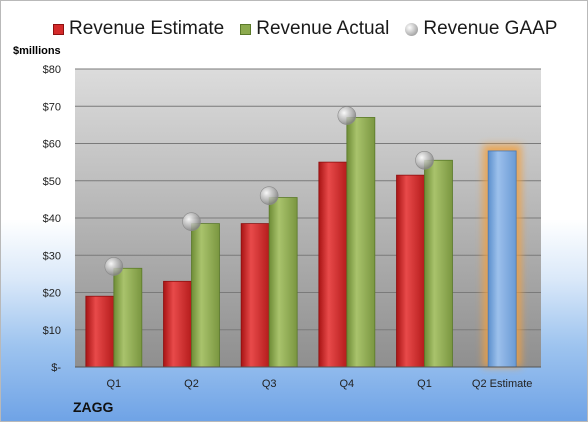 The width and height of the screenshot is (588, 422). What do you see at coordinates (93, 407) in the screenshot?
I see `company-label: ZAGG` at bounding box center [93, 407].